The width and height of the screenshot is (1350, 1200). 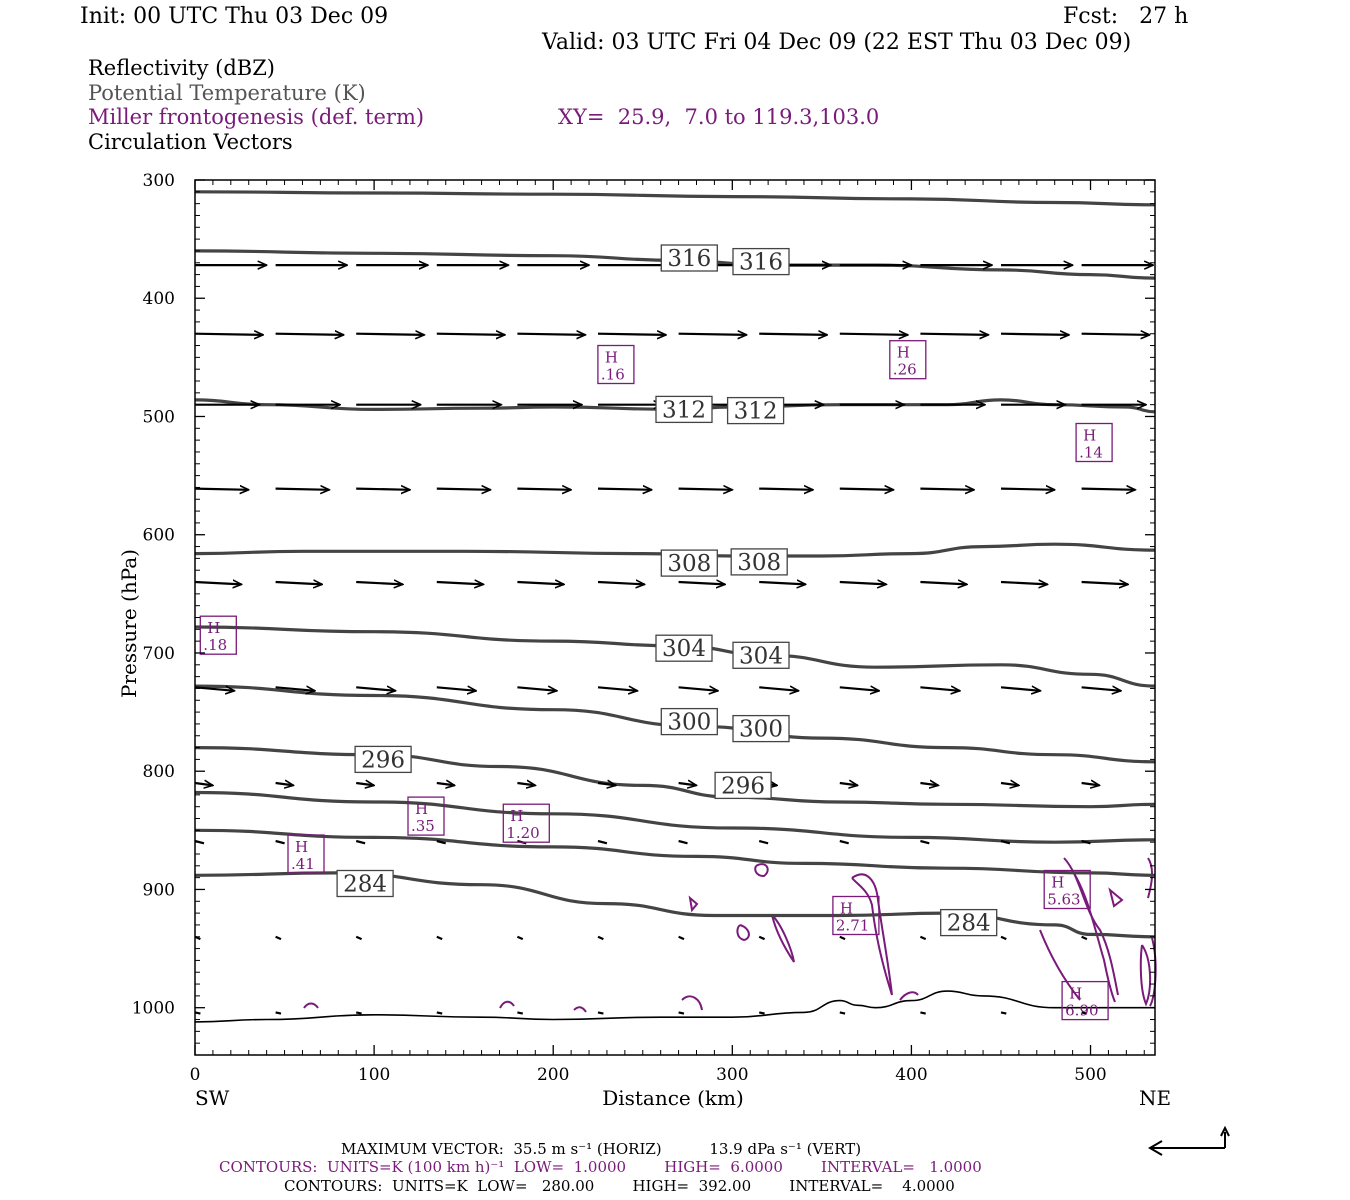 I want to click on maximum-value: .18, so click(x=215, y=645).